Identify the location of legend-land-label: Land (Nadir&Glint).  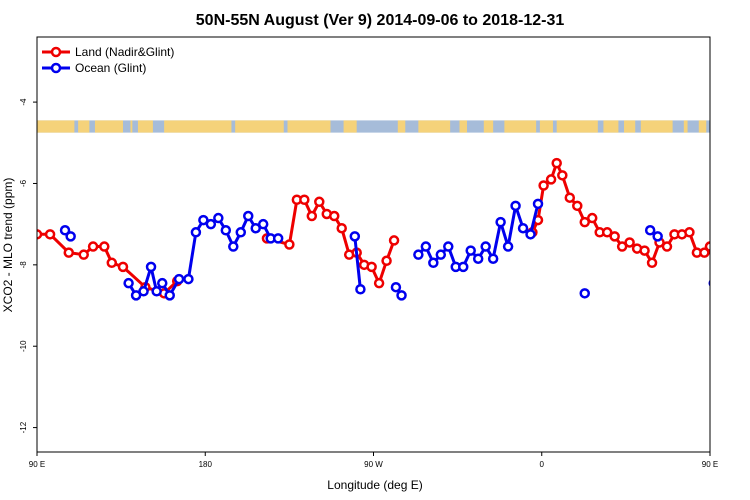
(124, 52).